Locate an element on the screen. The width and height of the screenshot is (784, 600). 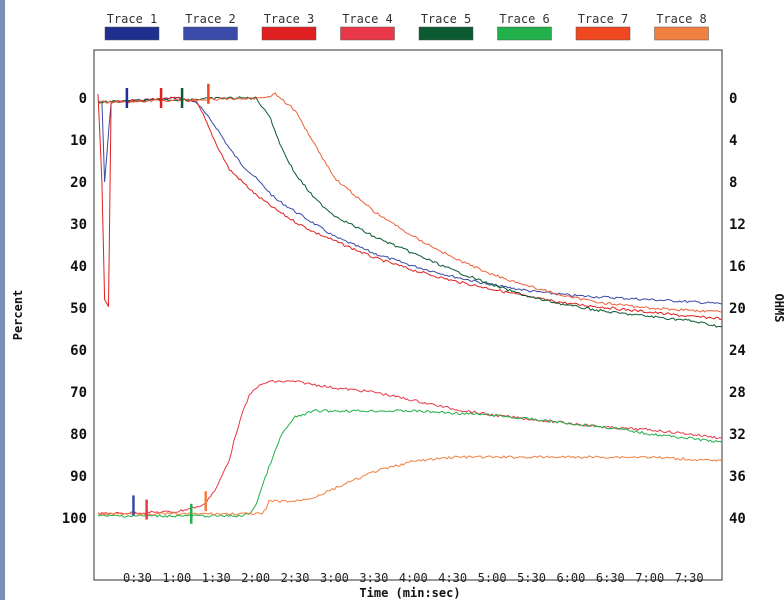
y-left-tick-label: 60 is located at coordinates (78, 351).